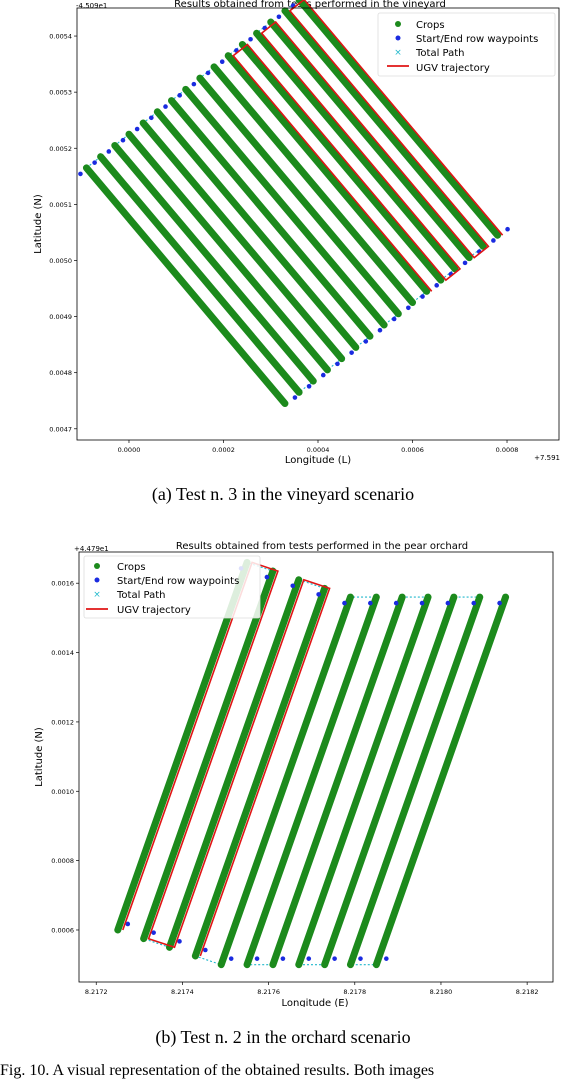  Describe the element at coordinates (129, 450) in the screenshot. I see `a-x-tick-label-0: 0.0000` at that location.